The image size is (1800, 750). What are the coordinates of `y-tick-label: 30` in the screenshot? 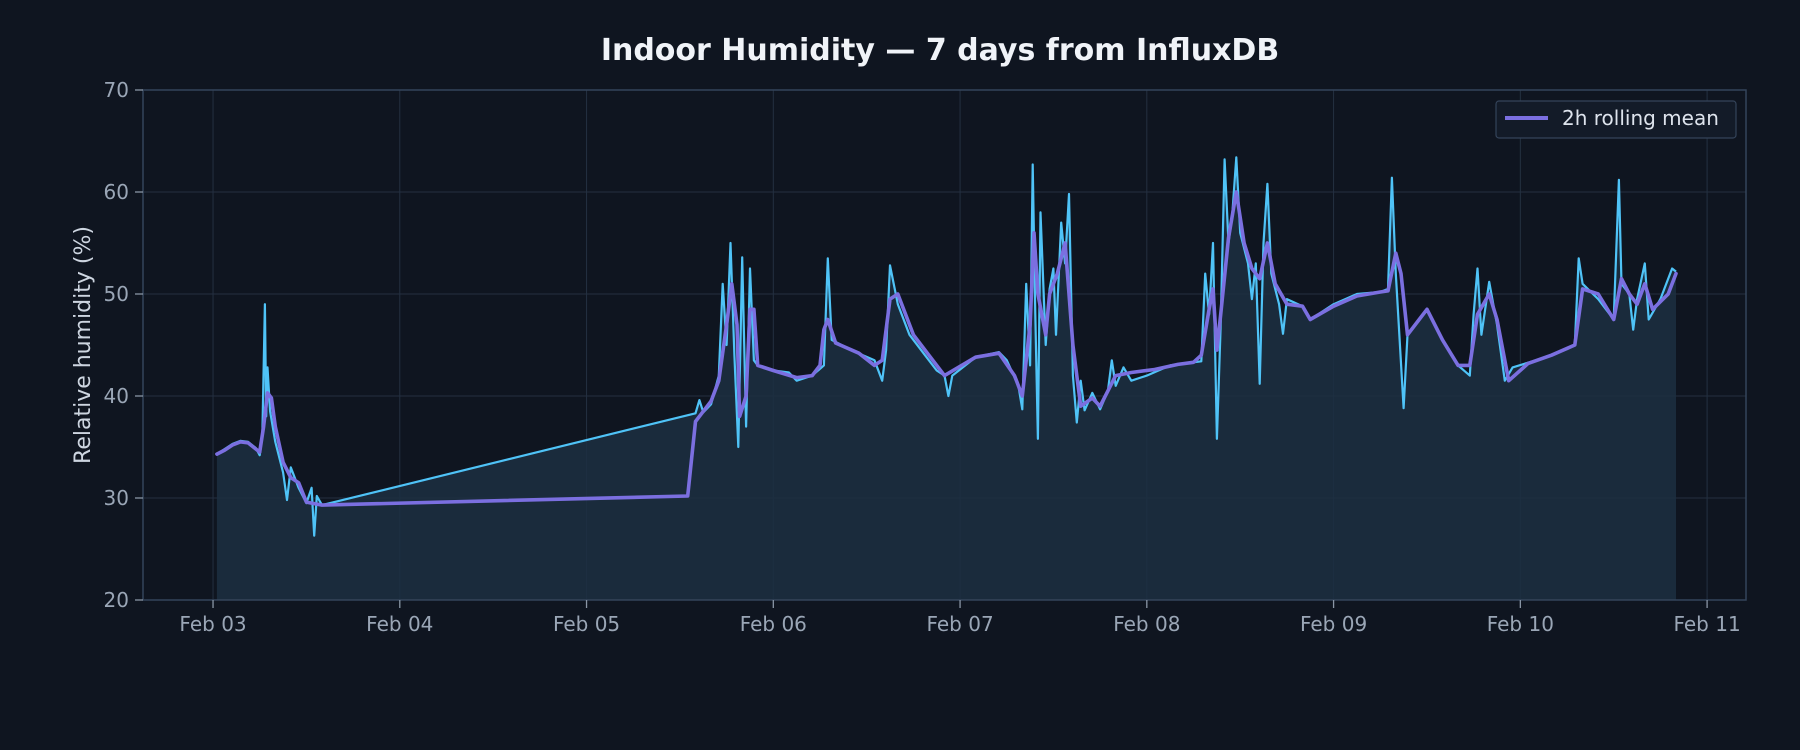 It's located at (116, 498).